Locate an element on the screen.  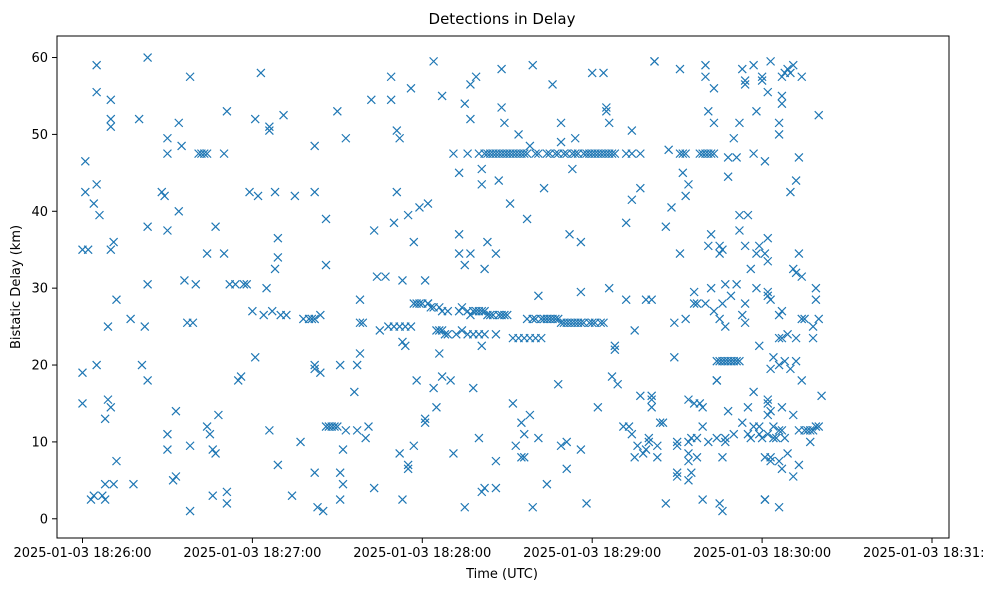
y-tick-label: 20 is located at coordinates (39, 366).